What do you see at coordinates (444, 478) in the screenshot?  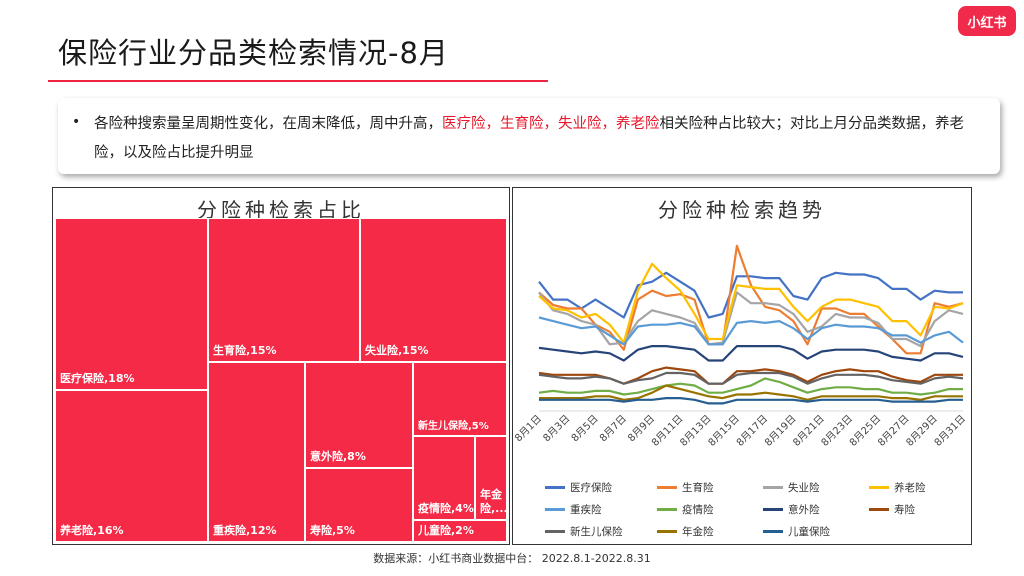 I see `treemap-tile-epidemic: 疫情险,4%` at bounding box center [444, 478].